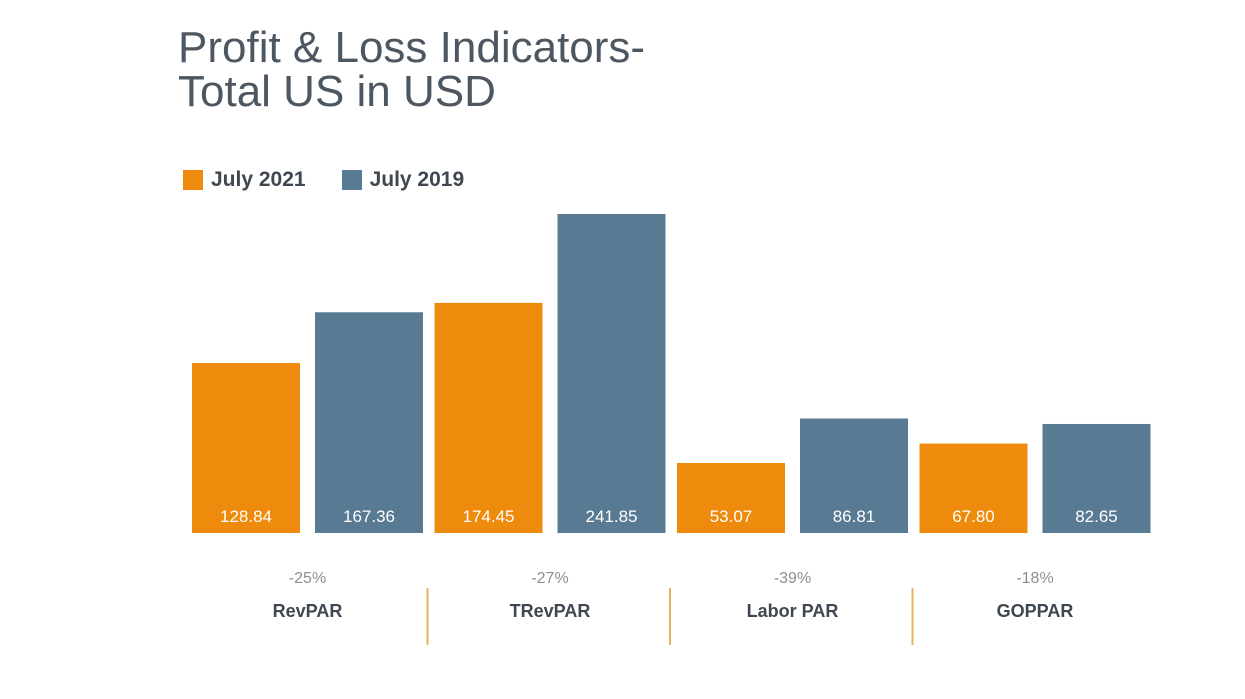 The image size is (1245, 699). What do you see at coordinates (369, 516) in the screenshot?
I see `bar-value-label: 167.36` at bounding box center [369, 516].